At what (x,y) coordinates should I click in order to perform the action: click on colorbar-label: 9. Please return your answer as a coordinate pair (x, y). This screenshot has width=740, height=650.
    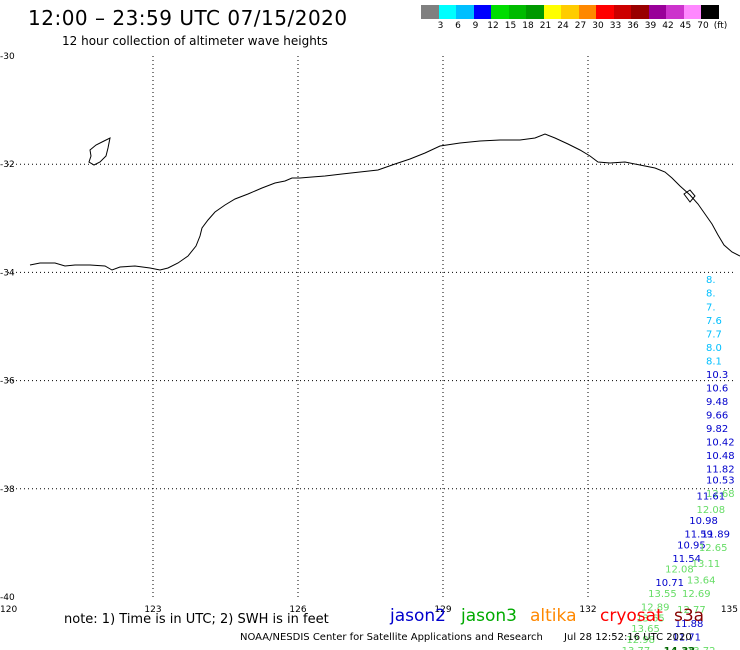
    Looking at the image, I should click on (475, 26).